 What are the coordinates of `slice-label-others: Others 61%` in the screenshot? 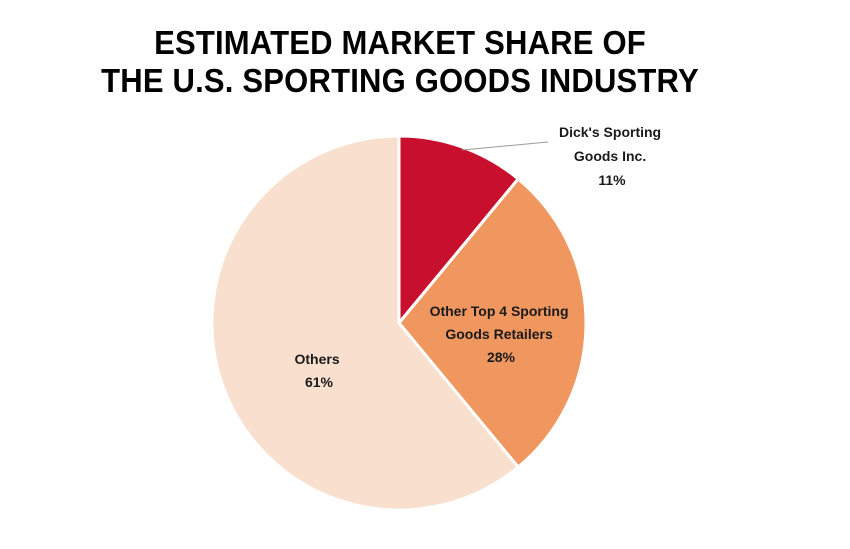 It's located at (318, 370).